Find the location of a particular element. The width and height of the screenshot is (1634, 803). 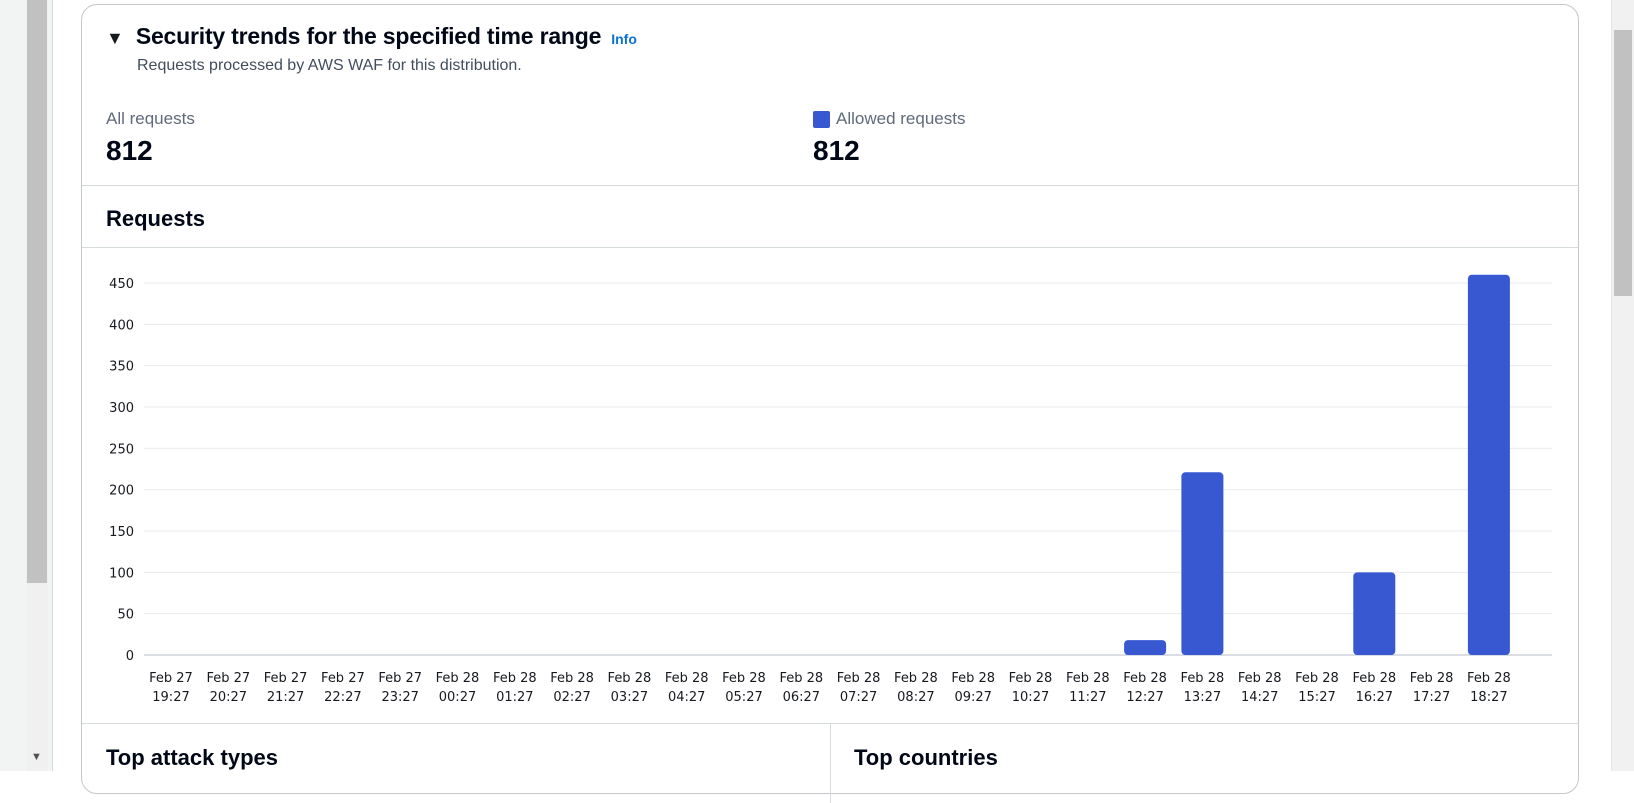

y-tick-label: 100 is located at coordinates (121, 573).